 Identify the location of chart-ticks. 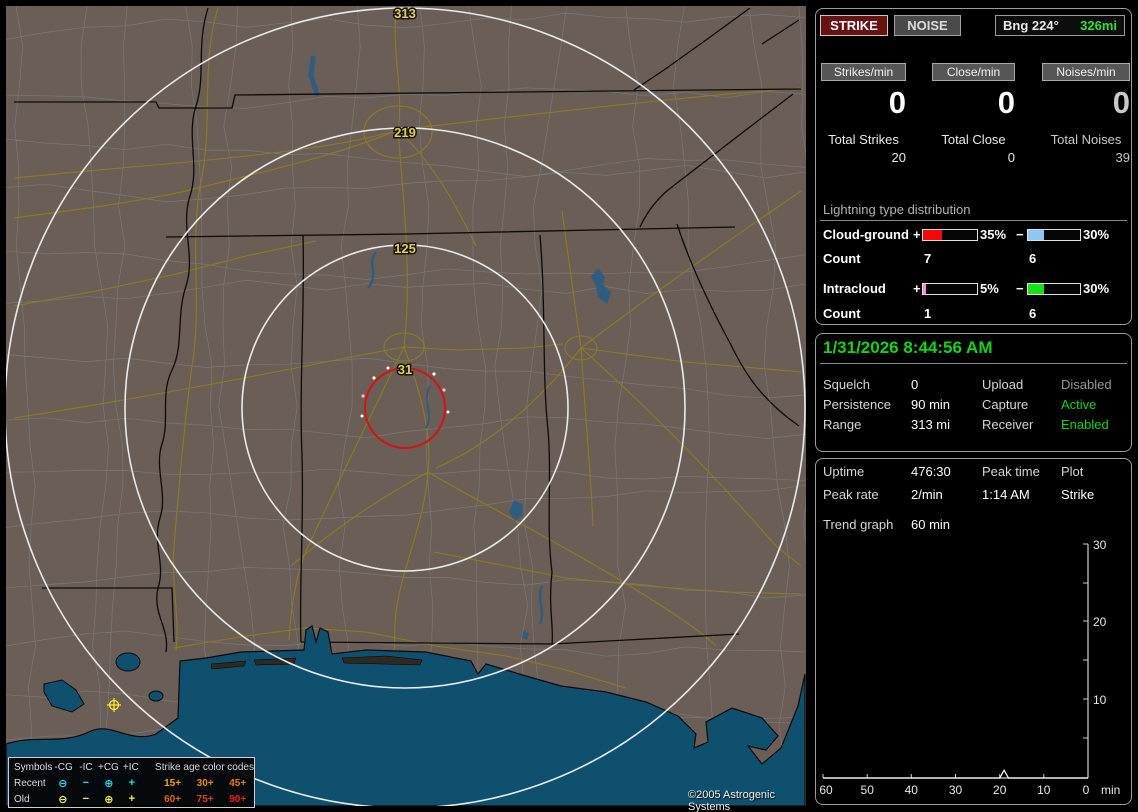
(955, 660).